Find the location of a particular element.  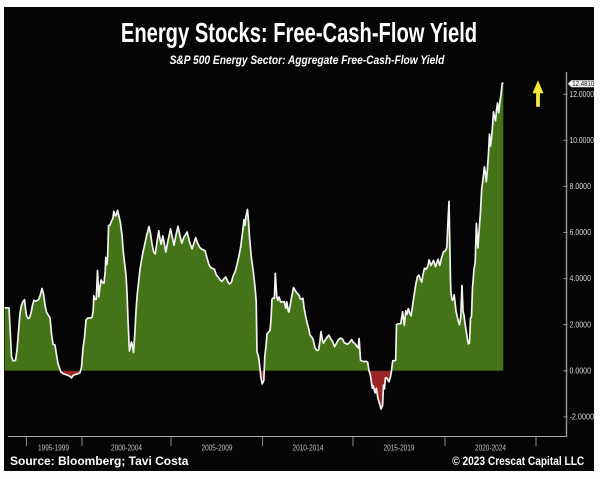

svg-text: -2.0000 is located at coordinates (582, 417).